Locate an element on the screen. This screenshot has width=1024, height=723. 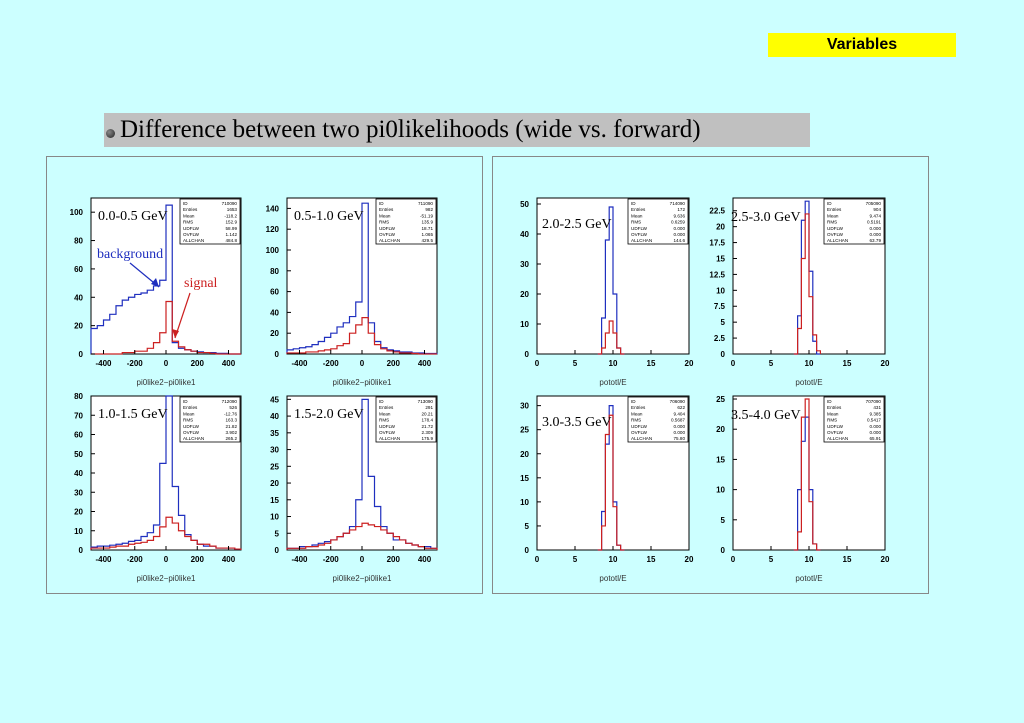
stats-value: 63.79 is located at coordinates (876, 240).